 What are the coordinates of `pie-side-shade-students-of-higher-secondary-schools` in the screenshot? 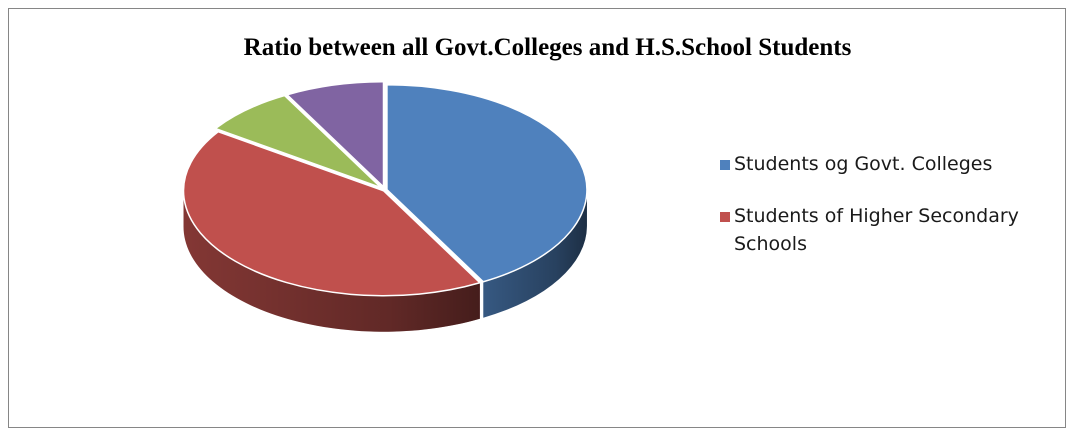 It's located at (331, 261).